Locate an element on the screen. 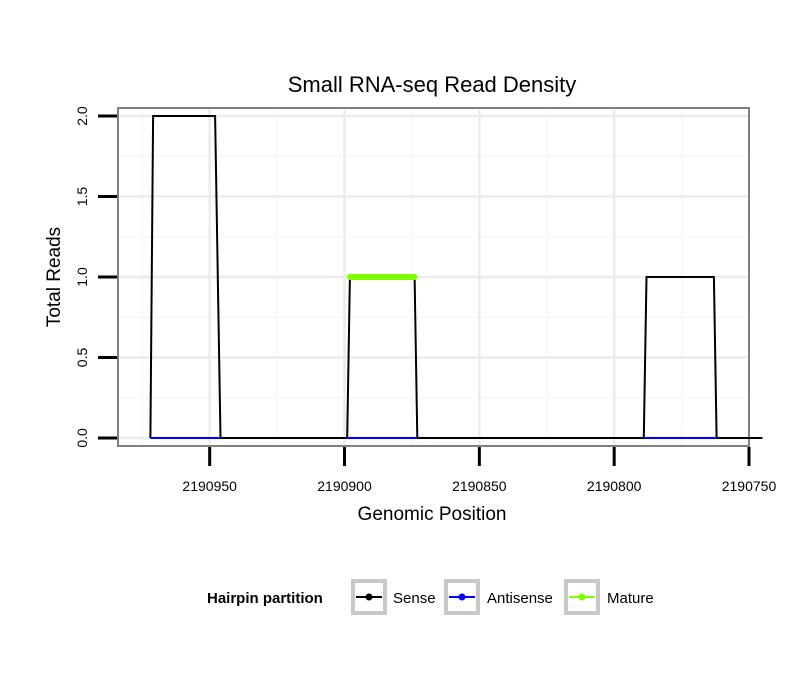 The image size is (810, 690). legend-item-sense: Sense is located at coordinates (393, 597).